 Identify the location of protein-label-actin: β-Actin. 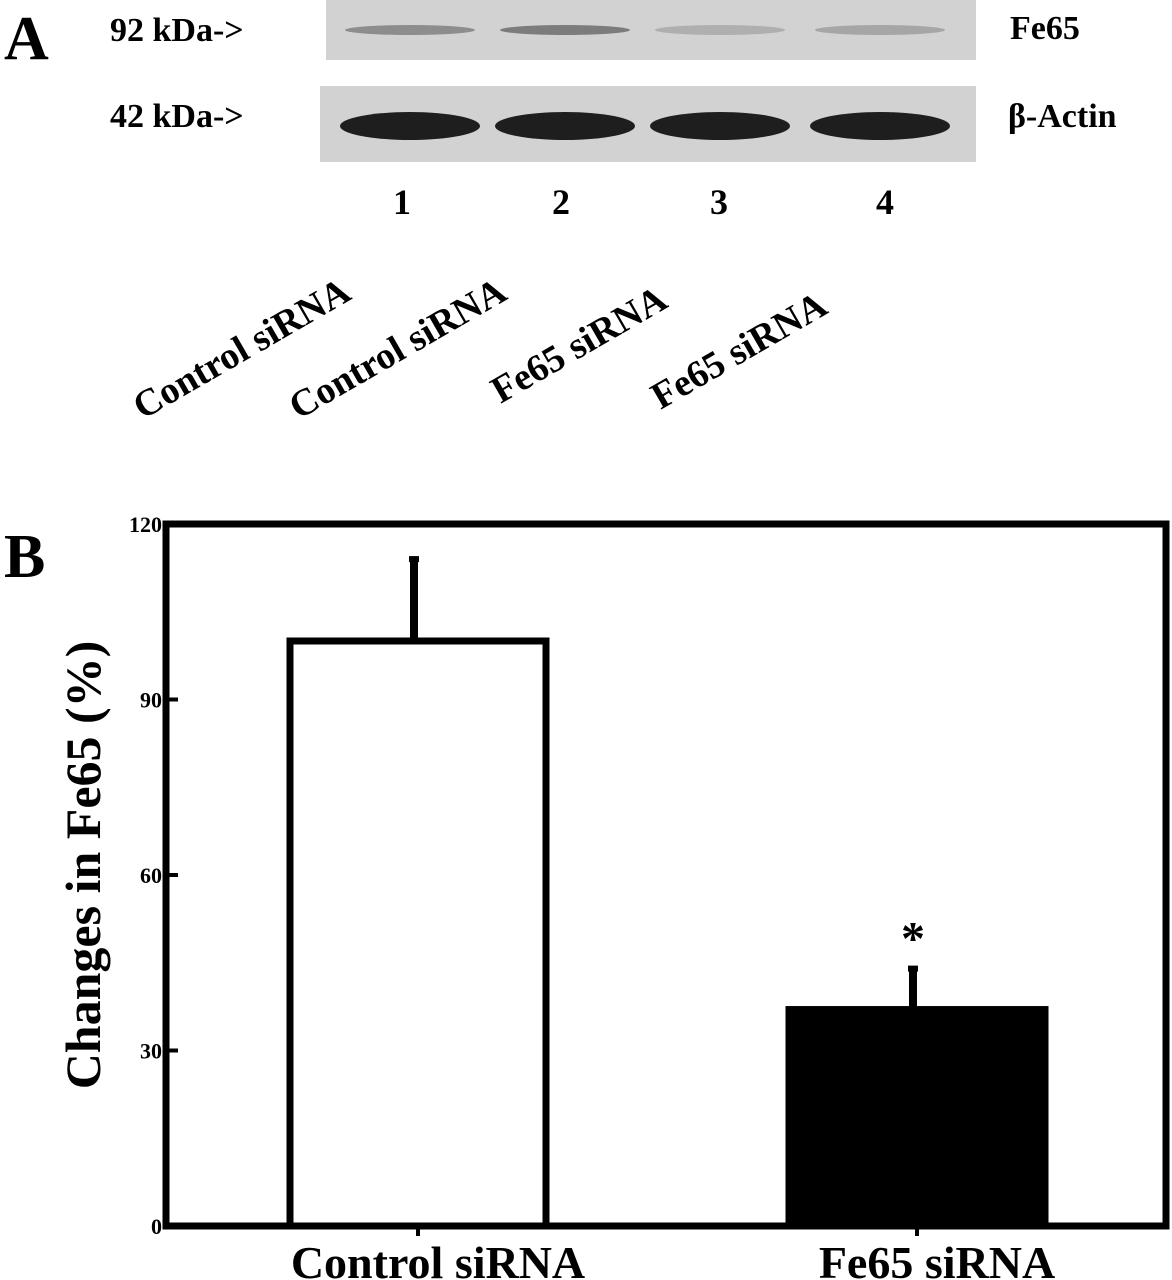
(1062, 116).